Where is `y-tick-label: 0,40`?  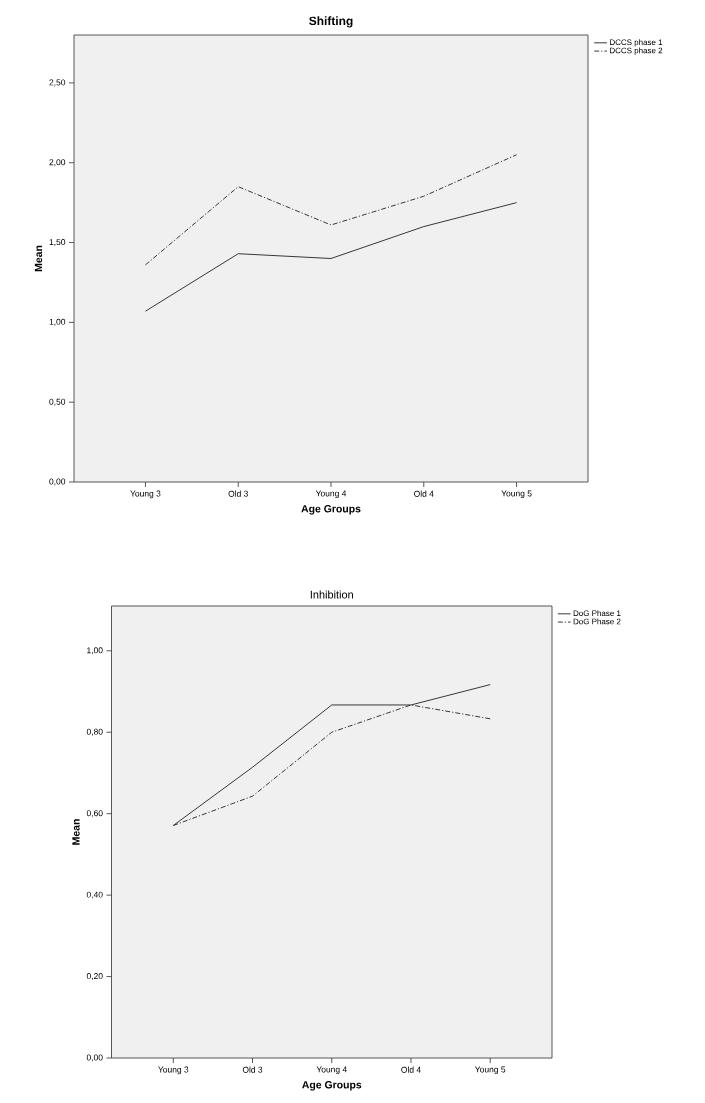
y-tick-label: 0,40 is located at coordinates (94, 895).